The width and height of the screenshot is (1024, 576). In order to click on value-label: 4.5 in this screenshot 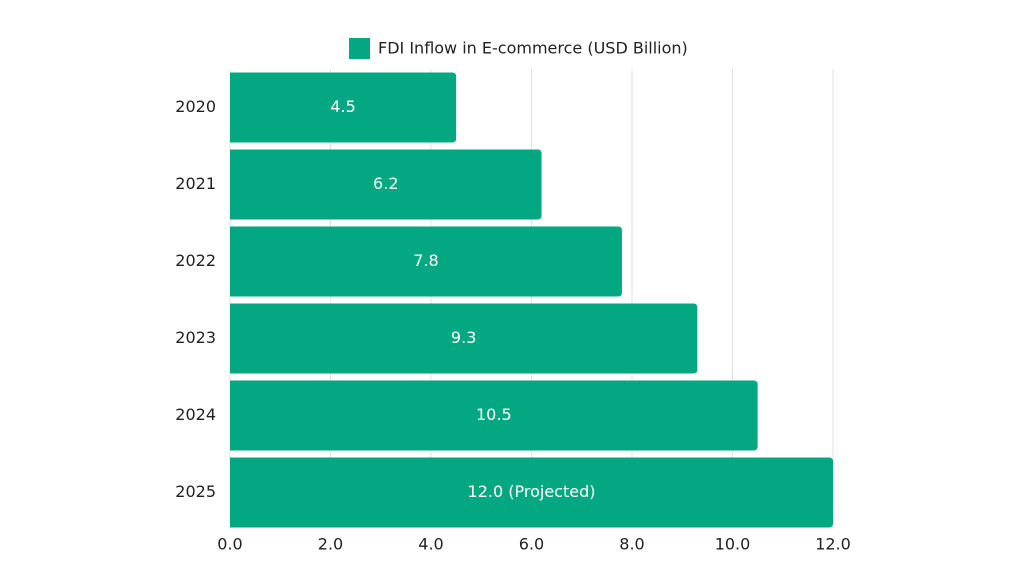, I will do `click(342, 106)`.